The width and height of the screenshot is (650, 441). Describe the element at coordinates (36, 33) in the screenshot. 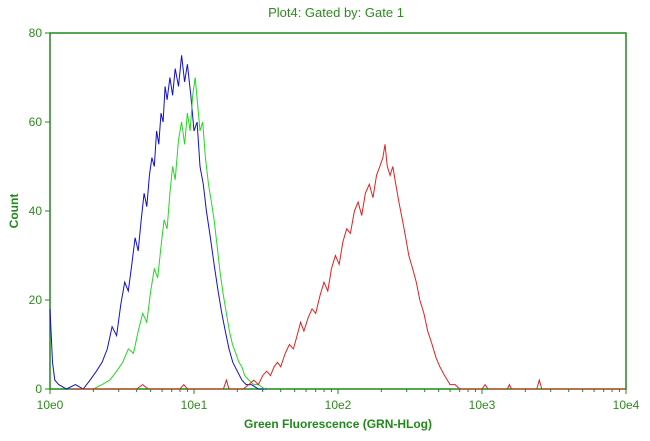

I see `y-tick-label: 80` at that location.